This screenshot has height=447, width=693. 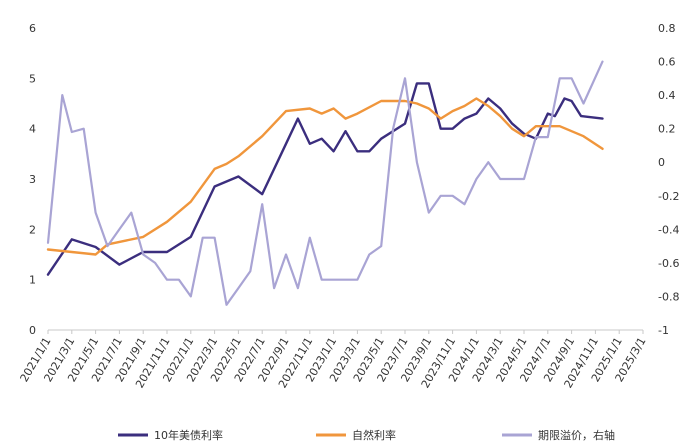 I want to click on y-right-tick-label: -0.4, so click(x=668, y=229).